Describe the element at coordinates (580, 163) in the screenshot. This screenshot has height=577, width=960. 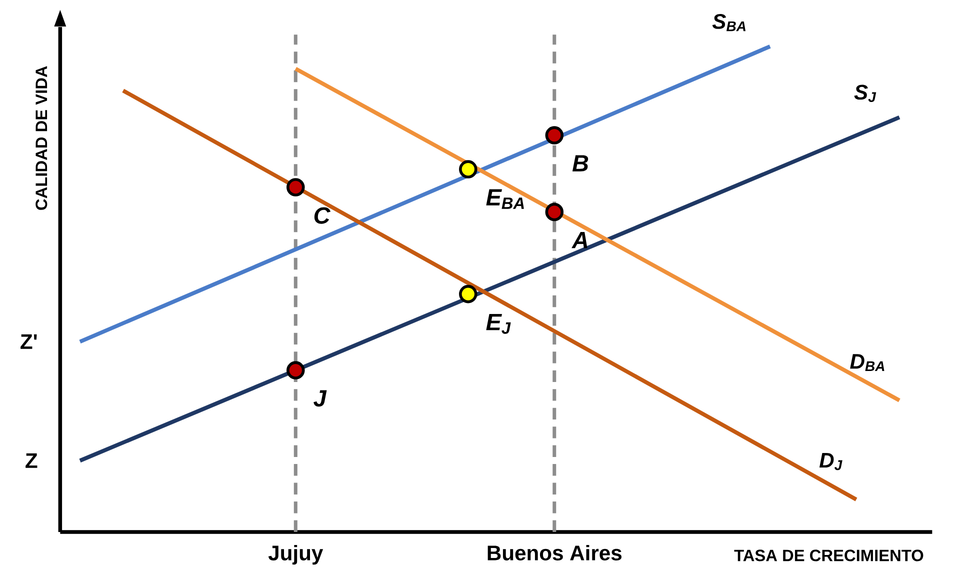
I see `series-label: B` at that location.